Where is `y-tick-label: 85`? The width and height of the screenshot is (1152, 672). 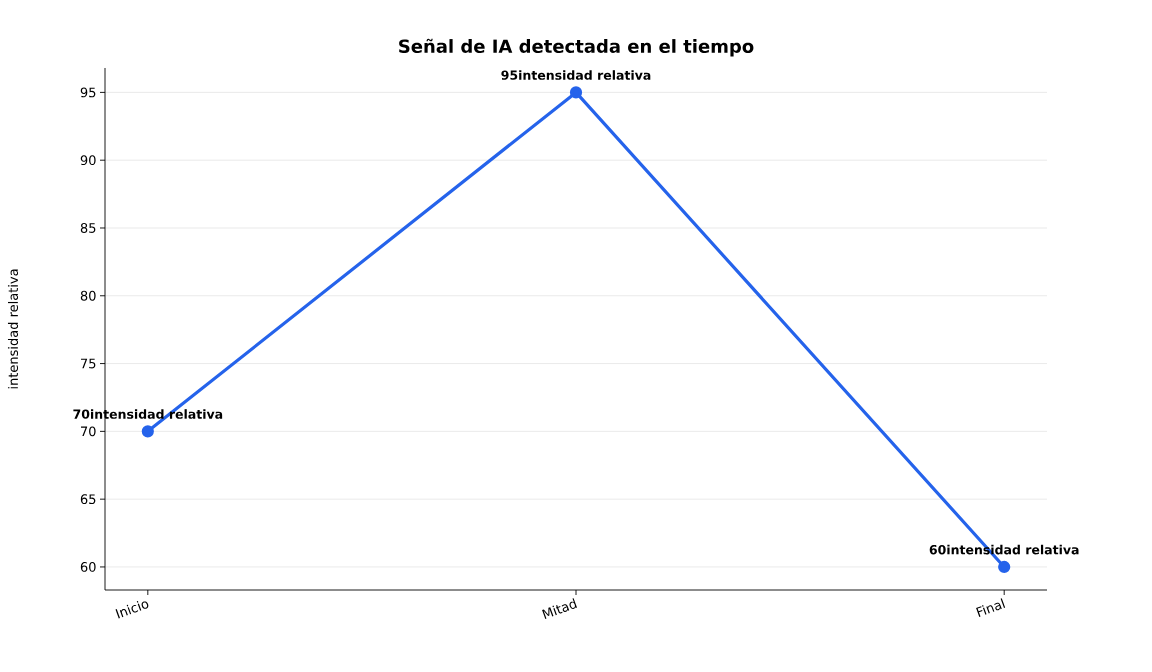 y-tick-label: 85 is located at coordinates (88, 228).